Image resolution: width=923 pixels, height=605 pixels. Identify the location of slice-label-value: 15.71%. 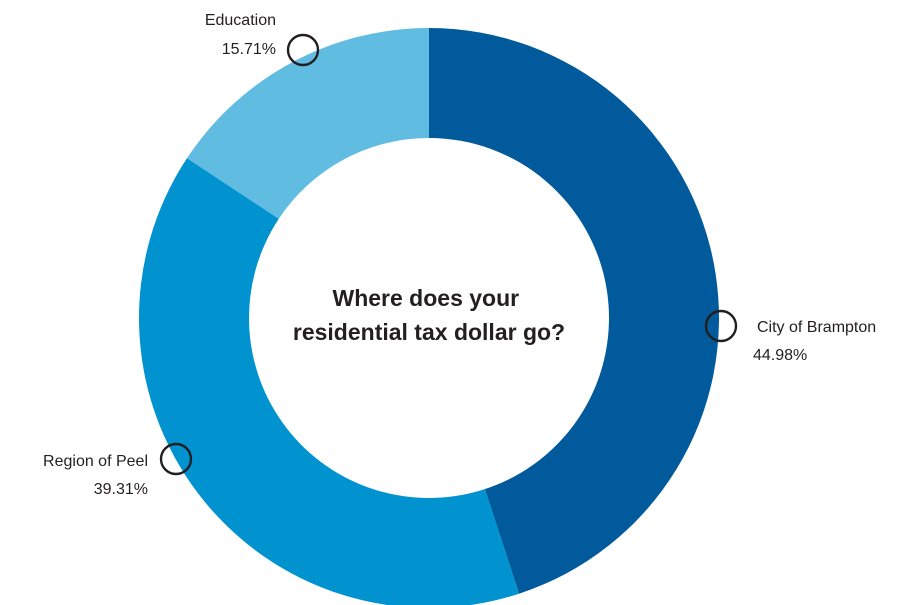
(249, 49).